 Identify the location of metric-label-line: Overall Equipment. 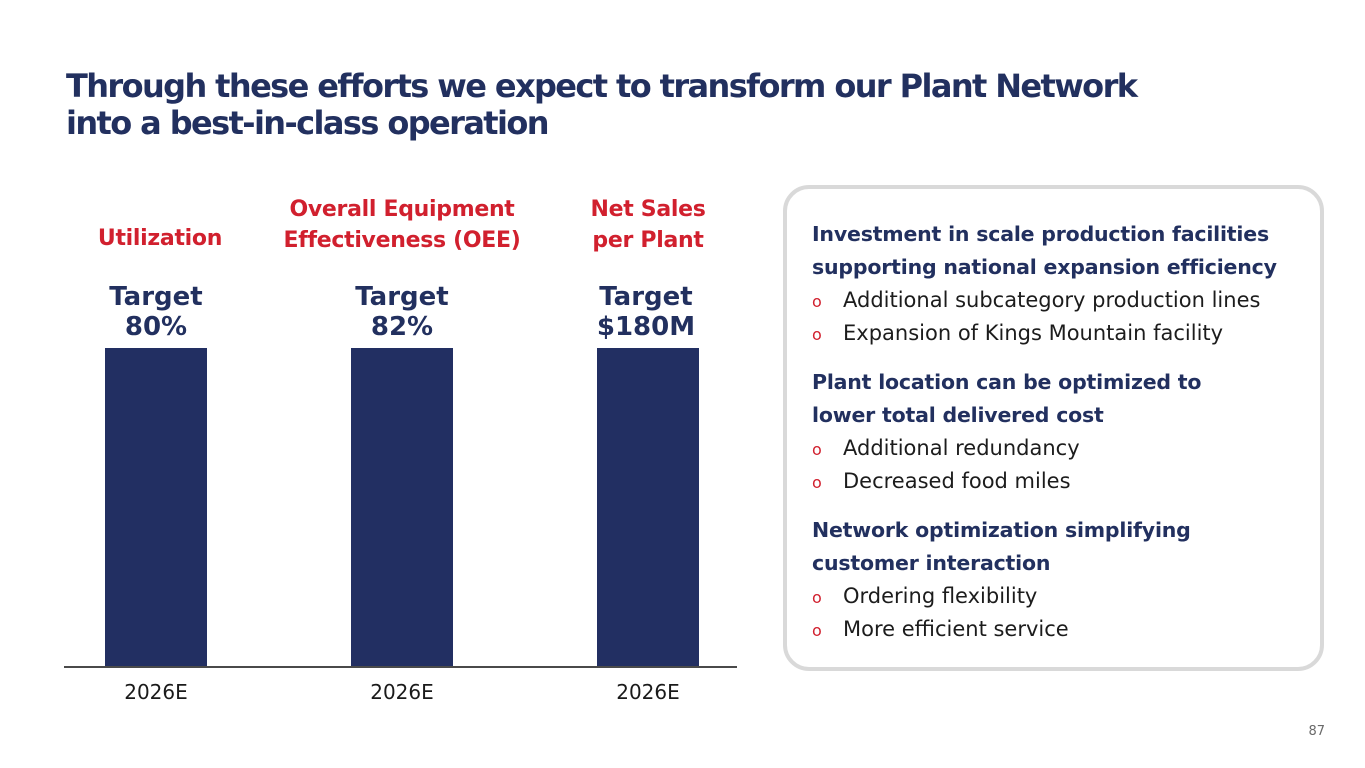
(402, 209).